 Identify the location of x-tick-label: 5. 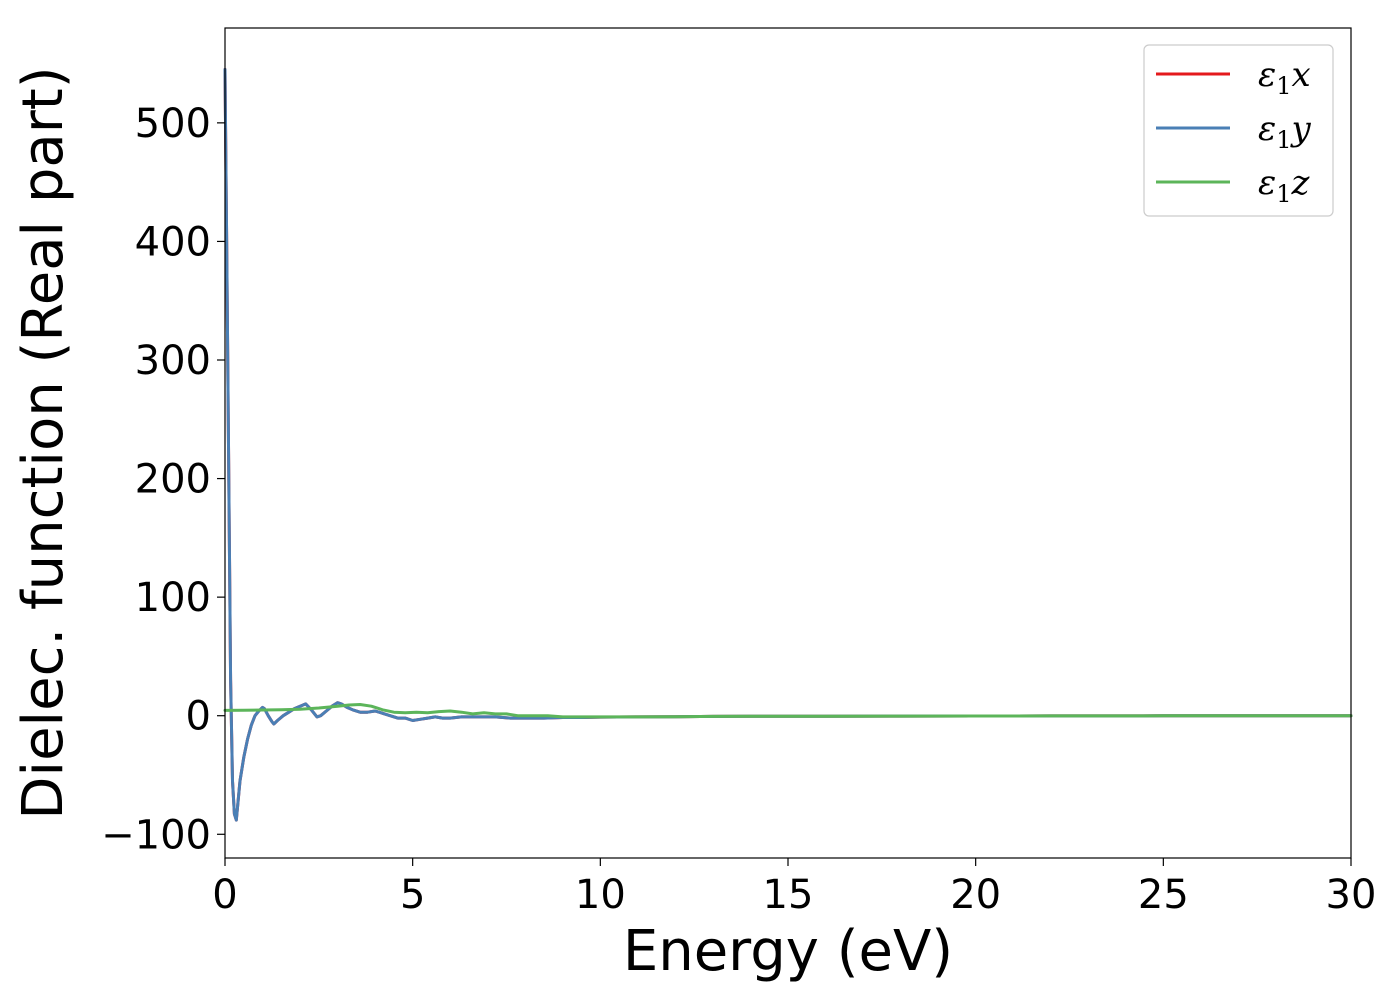
(412, 895).